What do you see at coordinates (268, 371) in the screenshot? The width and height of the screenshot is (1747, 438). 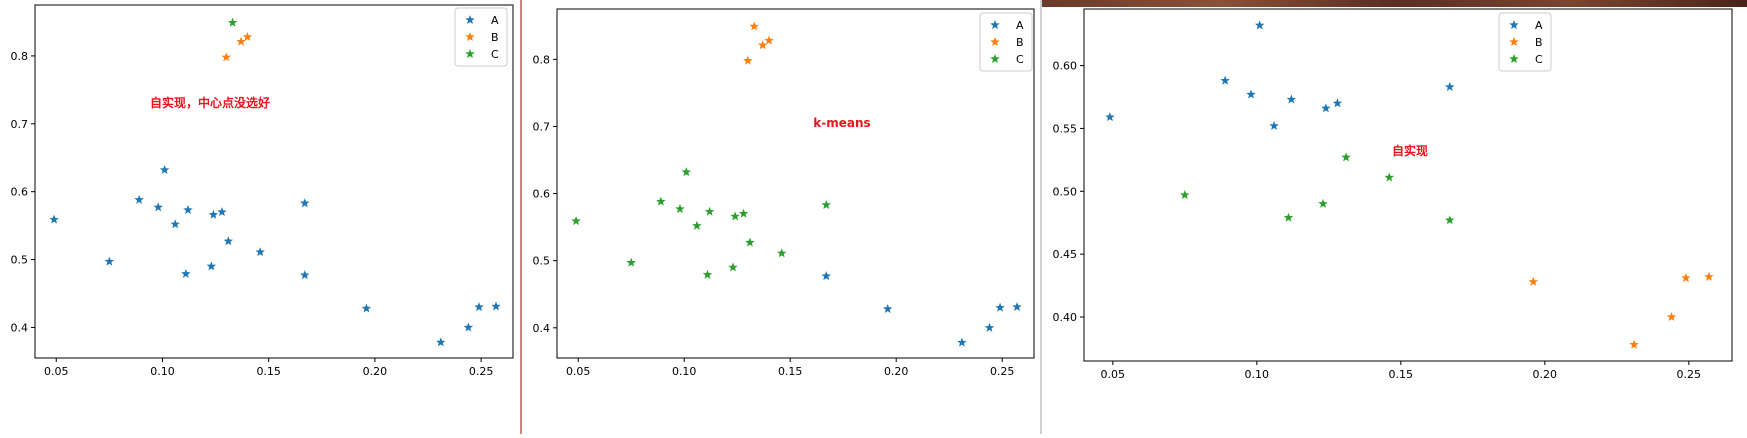 I see `x-tick-label: 0.15` at bounding box center [268, 371].